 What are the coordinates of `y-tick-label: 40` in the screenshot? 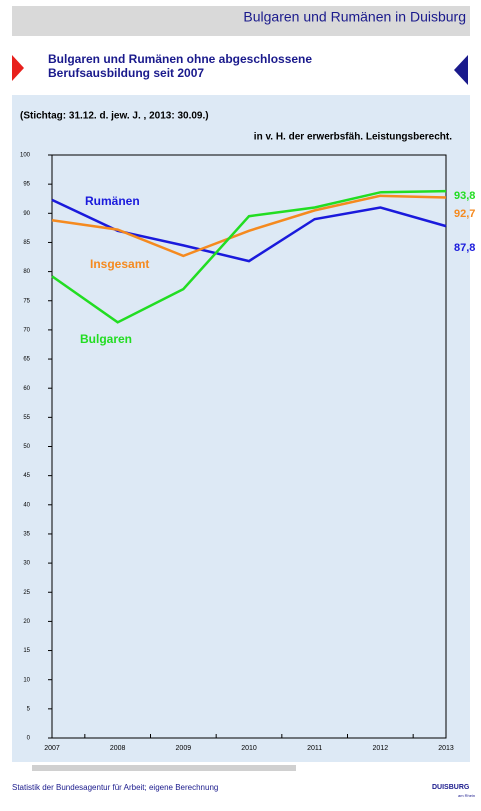 It's located at (26, 505).